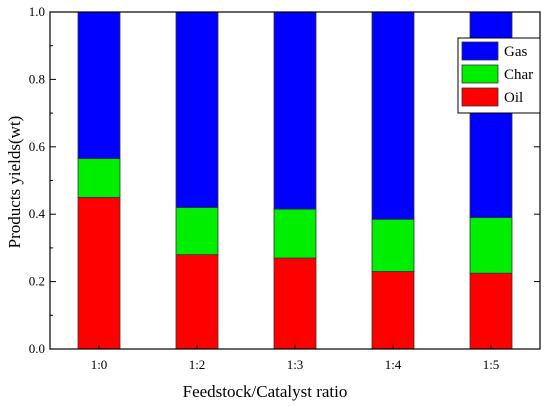 This screenshot has height=407, width=550. What do you see at coordinates (393, 364) in the screenshot?
I see `x-tick-label-3: 1:4` at bounding box center [393, 364].